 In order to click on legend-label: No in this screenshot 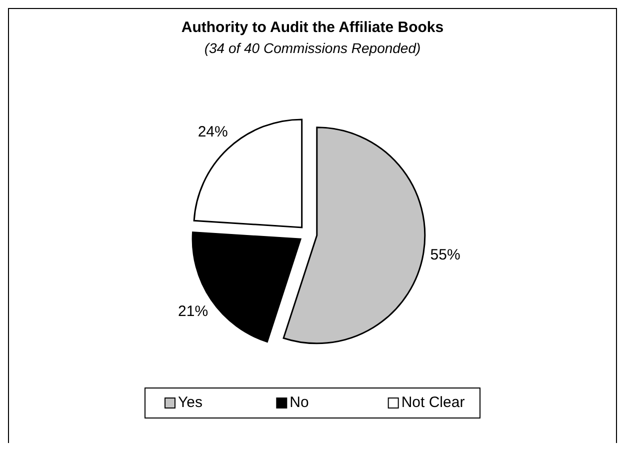, I will do `click(299, 402)`.